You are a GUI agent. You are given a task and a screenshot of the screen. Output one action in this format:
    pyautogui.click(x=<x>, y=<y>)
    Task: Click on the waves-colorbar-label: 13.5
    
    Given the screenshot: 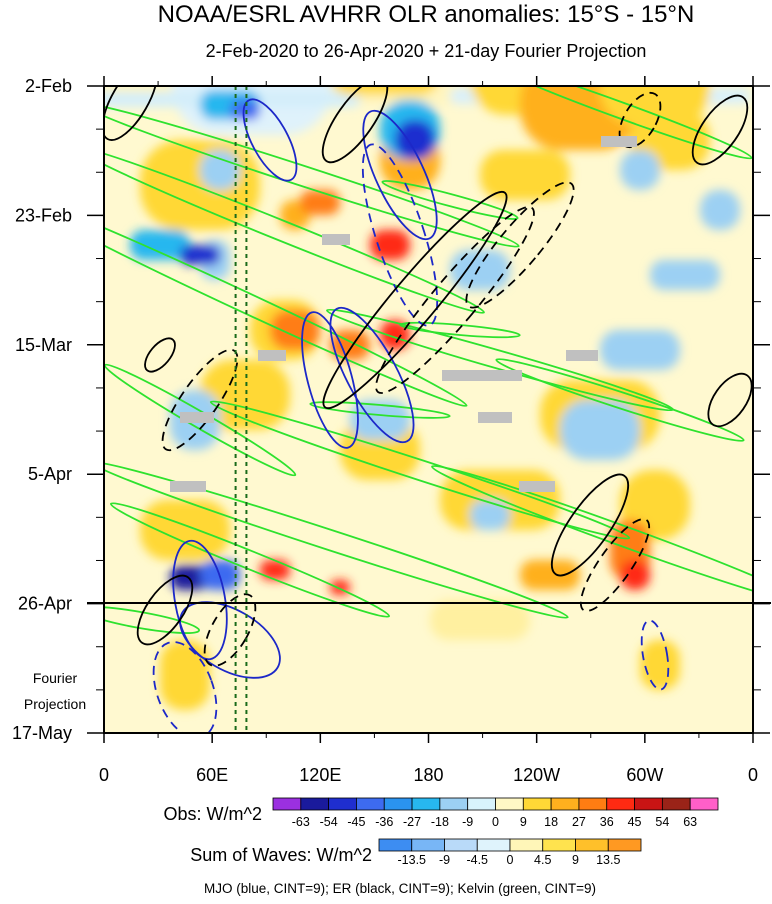 What is the action you would take?
    pyautogui.click(x=608, y=860)
    